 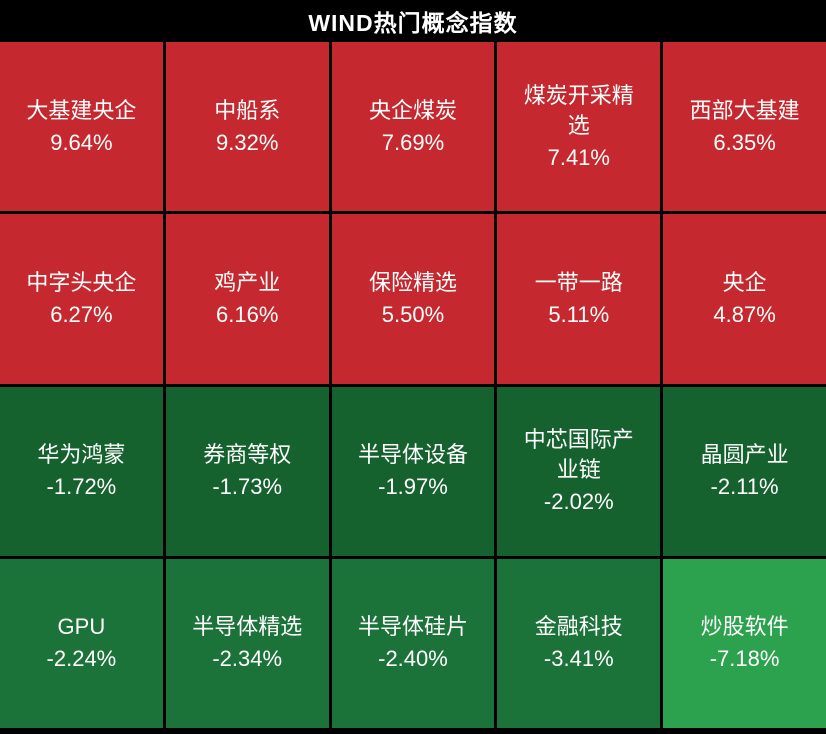 What do you see at coordinates (81, 314) in the screenshot?
I see `tile-change: 6.27%` at bounding box center [81, 314].